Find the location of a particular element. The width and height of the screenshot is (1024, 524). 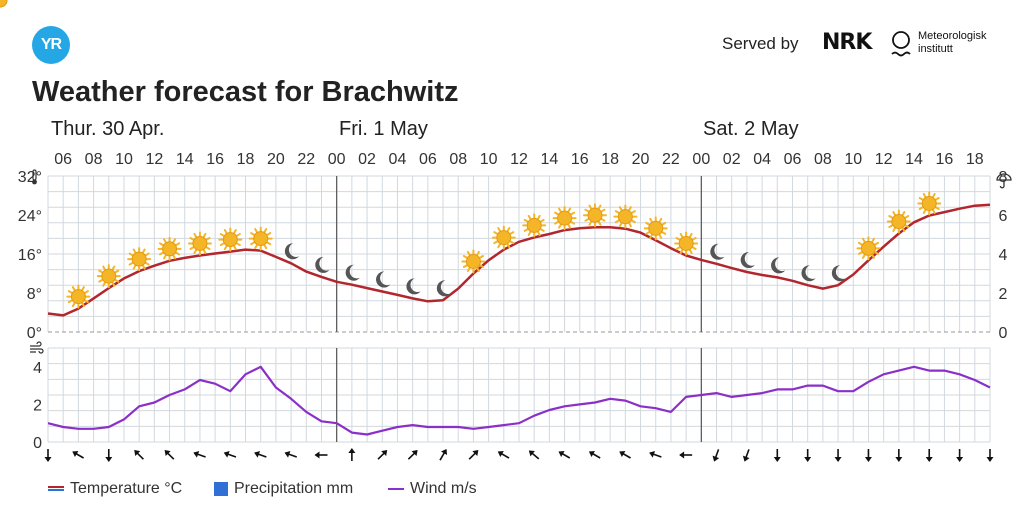

page-title: Weather forecast for Brachwitz is located at coordinates (245, 92).